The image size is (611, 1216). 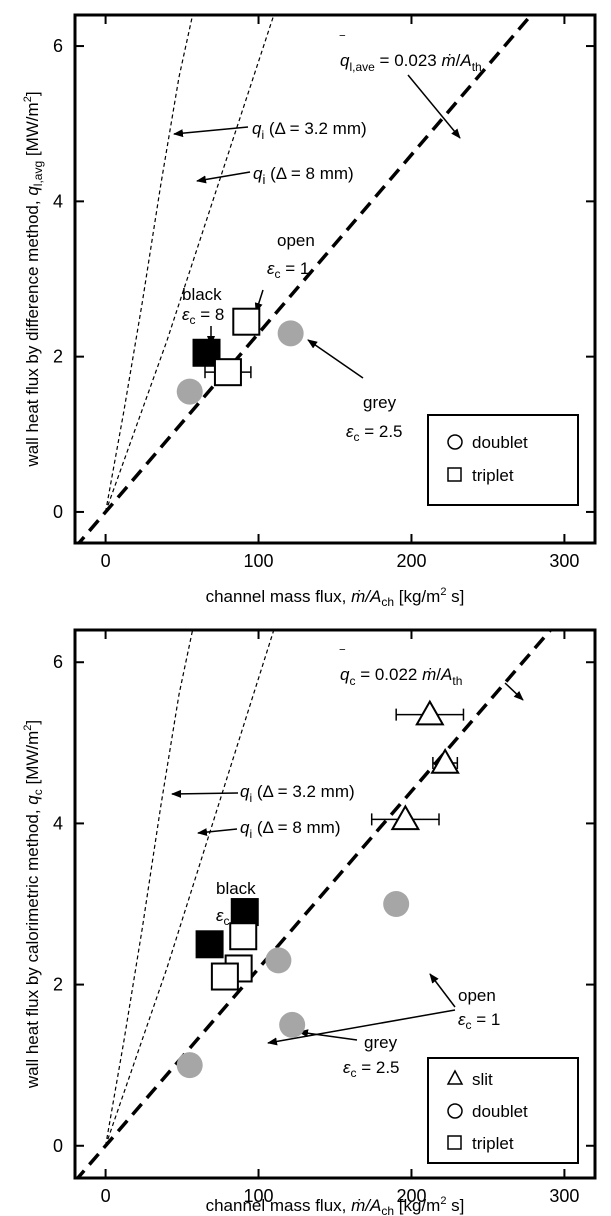 I want to click on legend-triangle-icon, so click(x=455, y=1077).